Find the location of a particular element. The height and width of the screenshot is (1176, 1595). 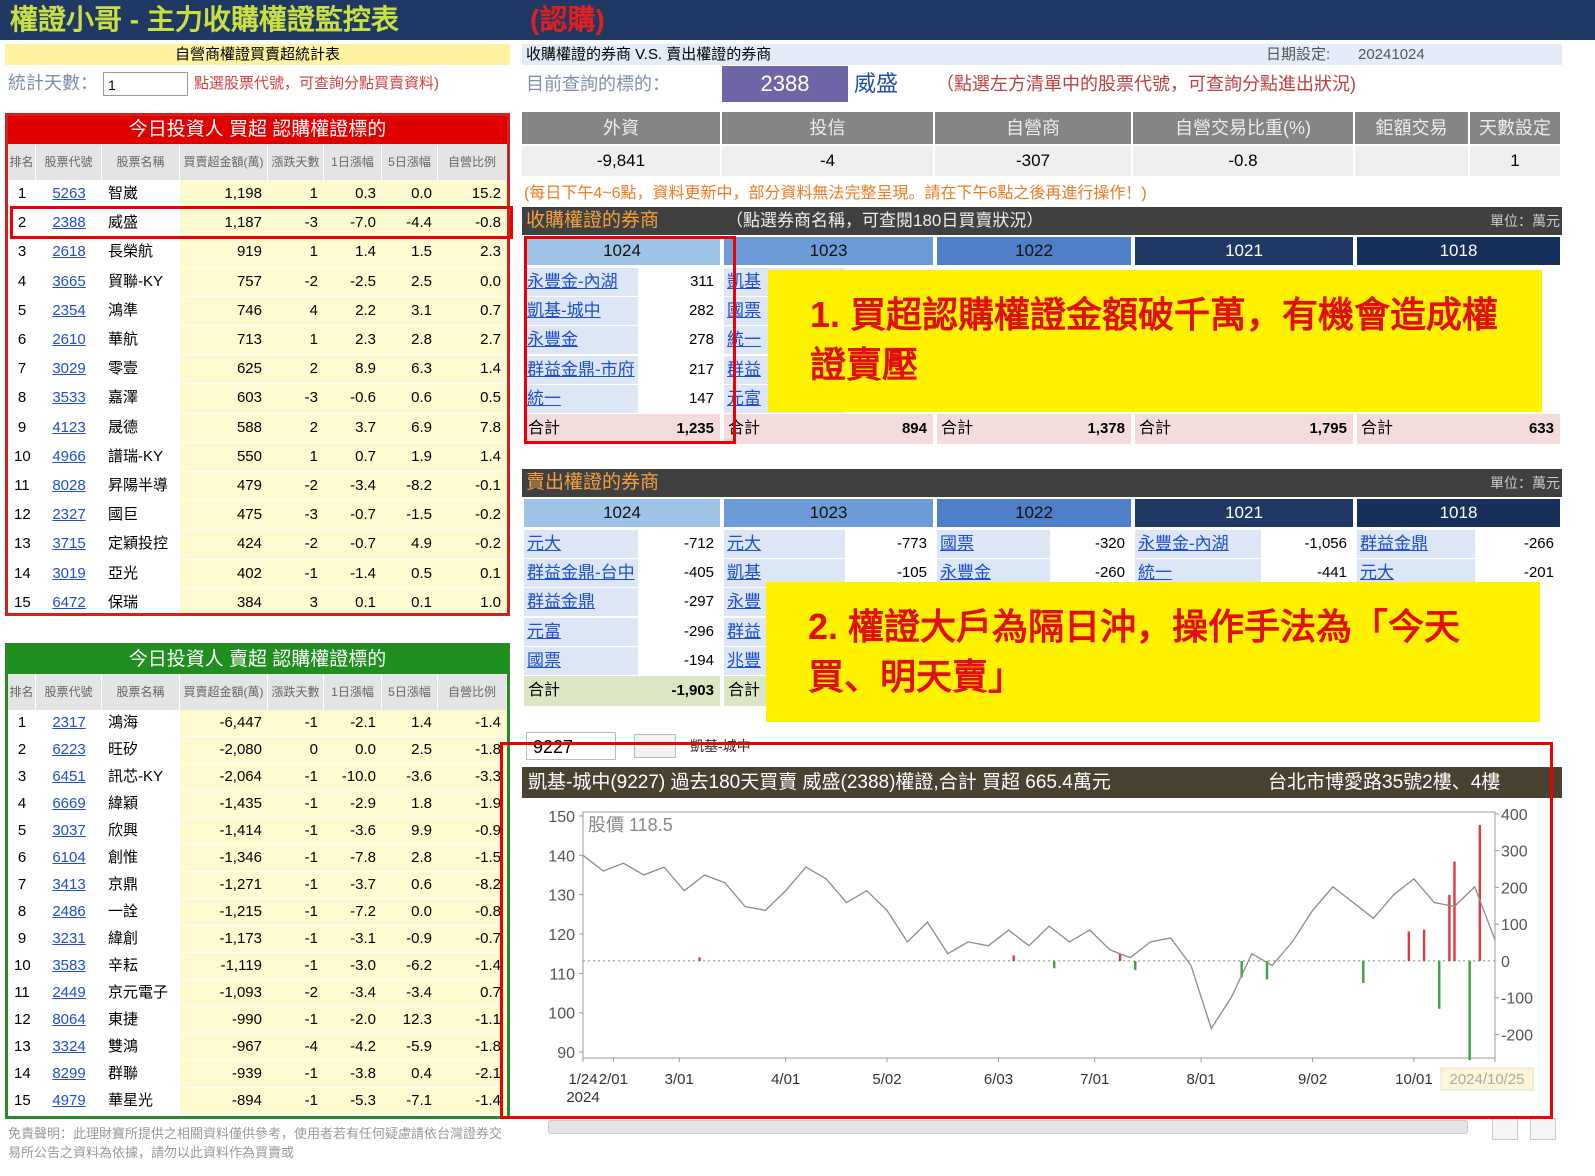

stock-code: 6472 is located at coordinates (69, 600).